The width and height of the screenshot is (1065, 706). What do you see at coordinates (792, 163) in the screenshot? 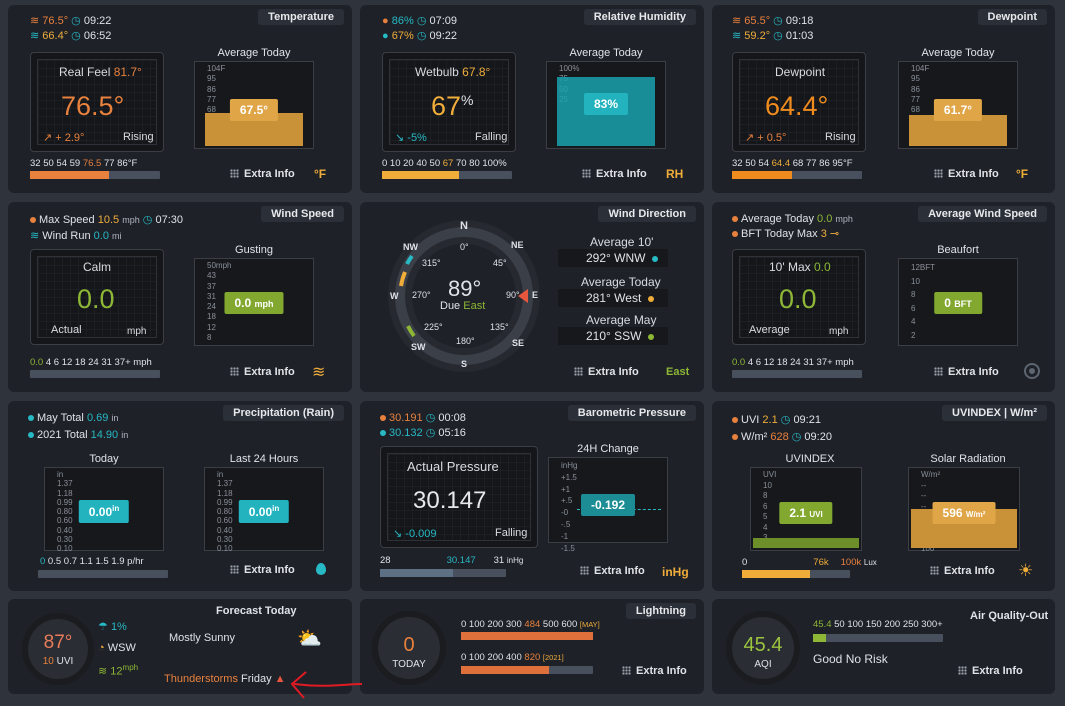
I see `dewpoint-scale: 32 50 54 64.4 68 77 86 95°F` at bounding box center [792, 163].